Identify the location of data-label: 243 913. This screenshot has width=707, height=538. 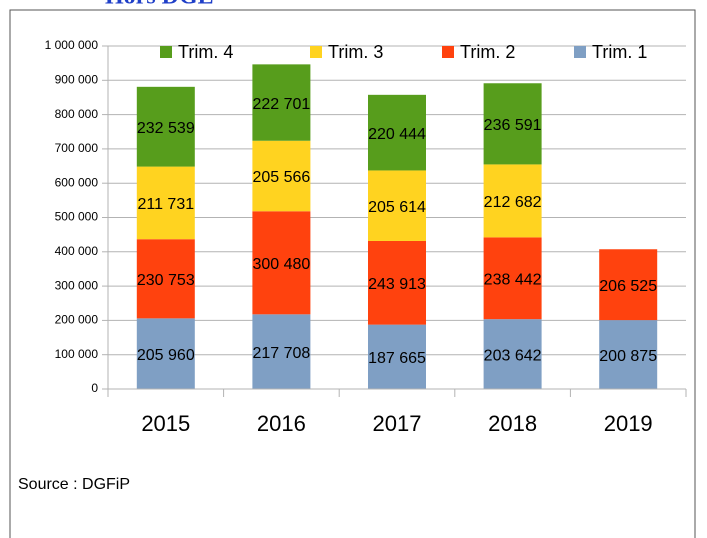
(397, 284).